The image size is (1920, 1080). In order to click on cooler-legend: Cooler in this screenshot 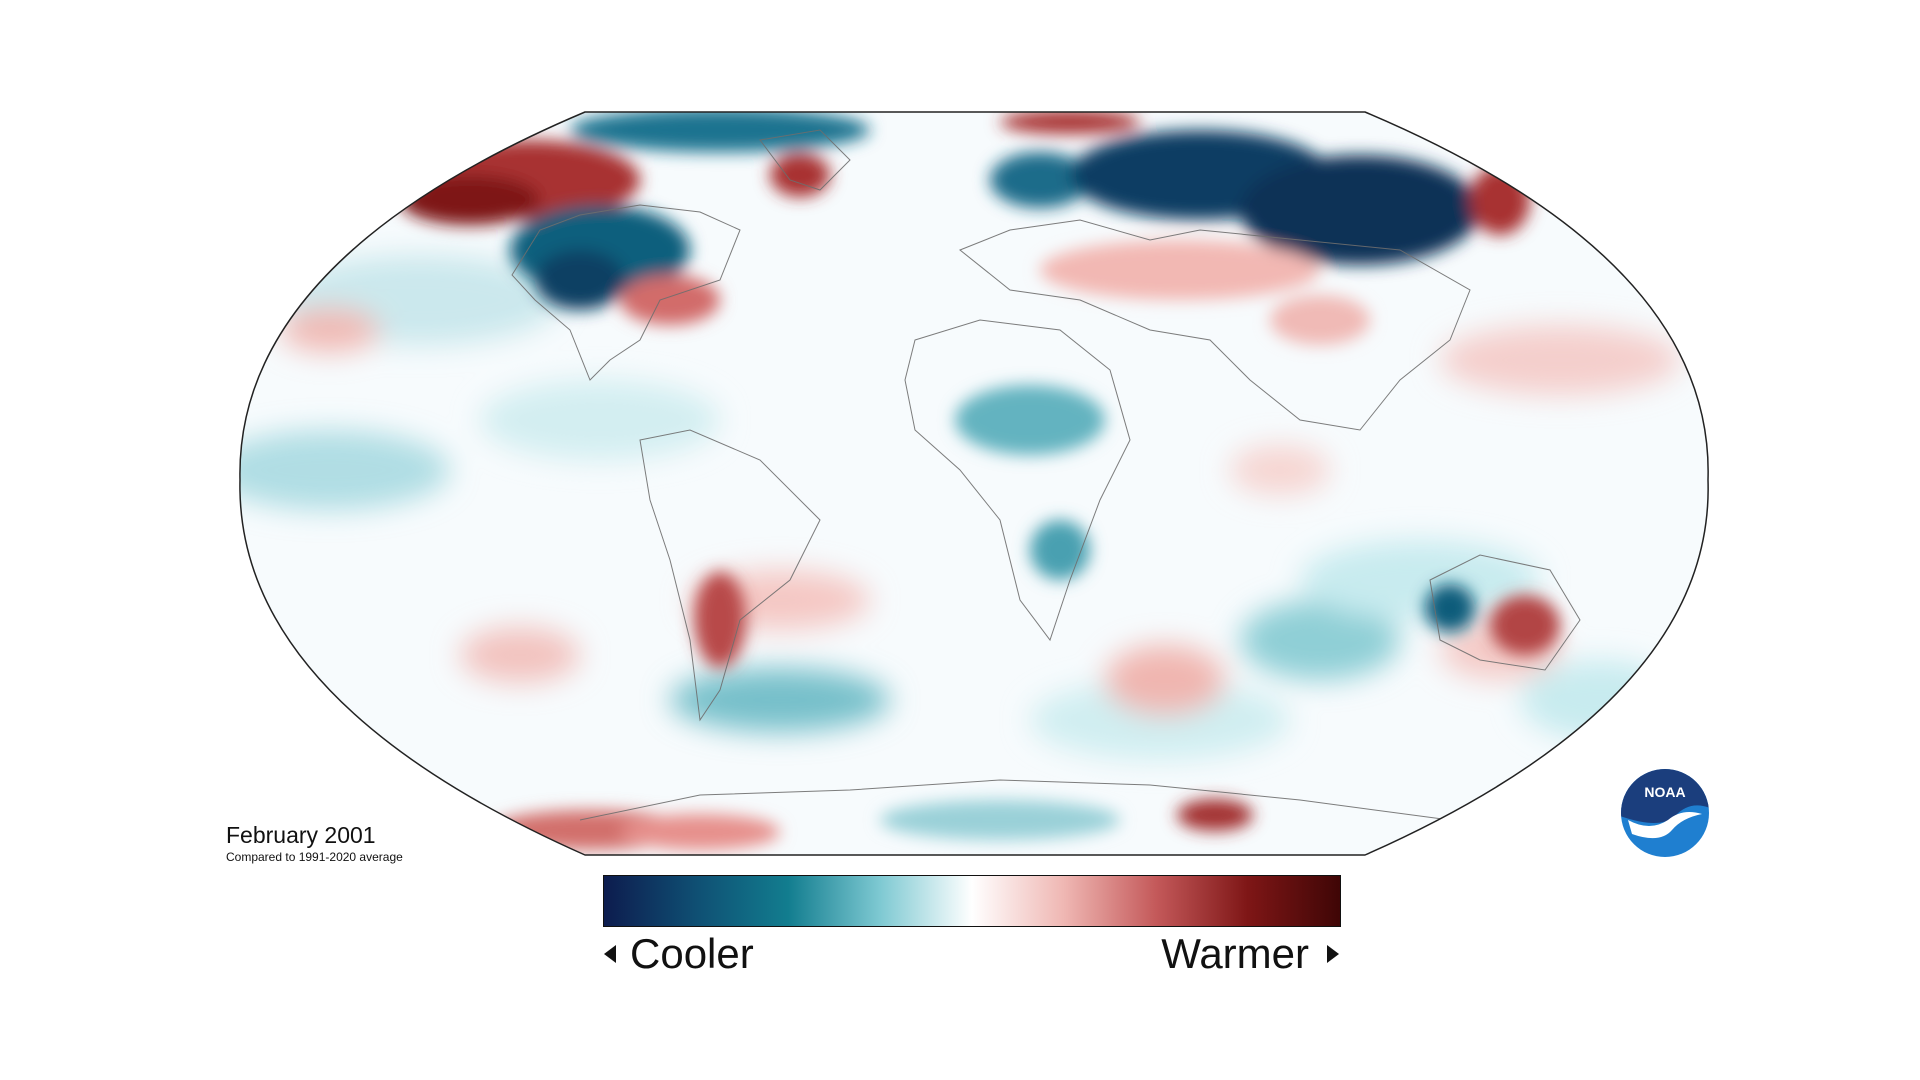, I will do `click(679, 954)`.